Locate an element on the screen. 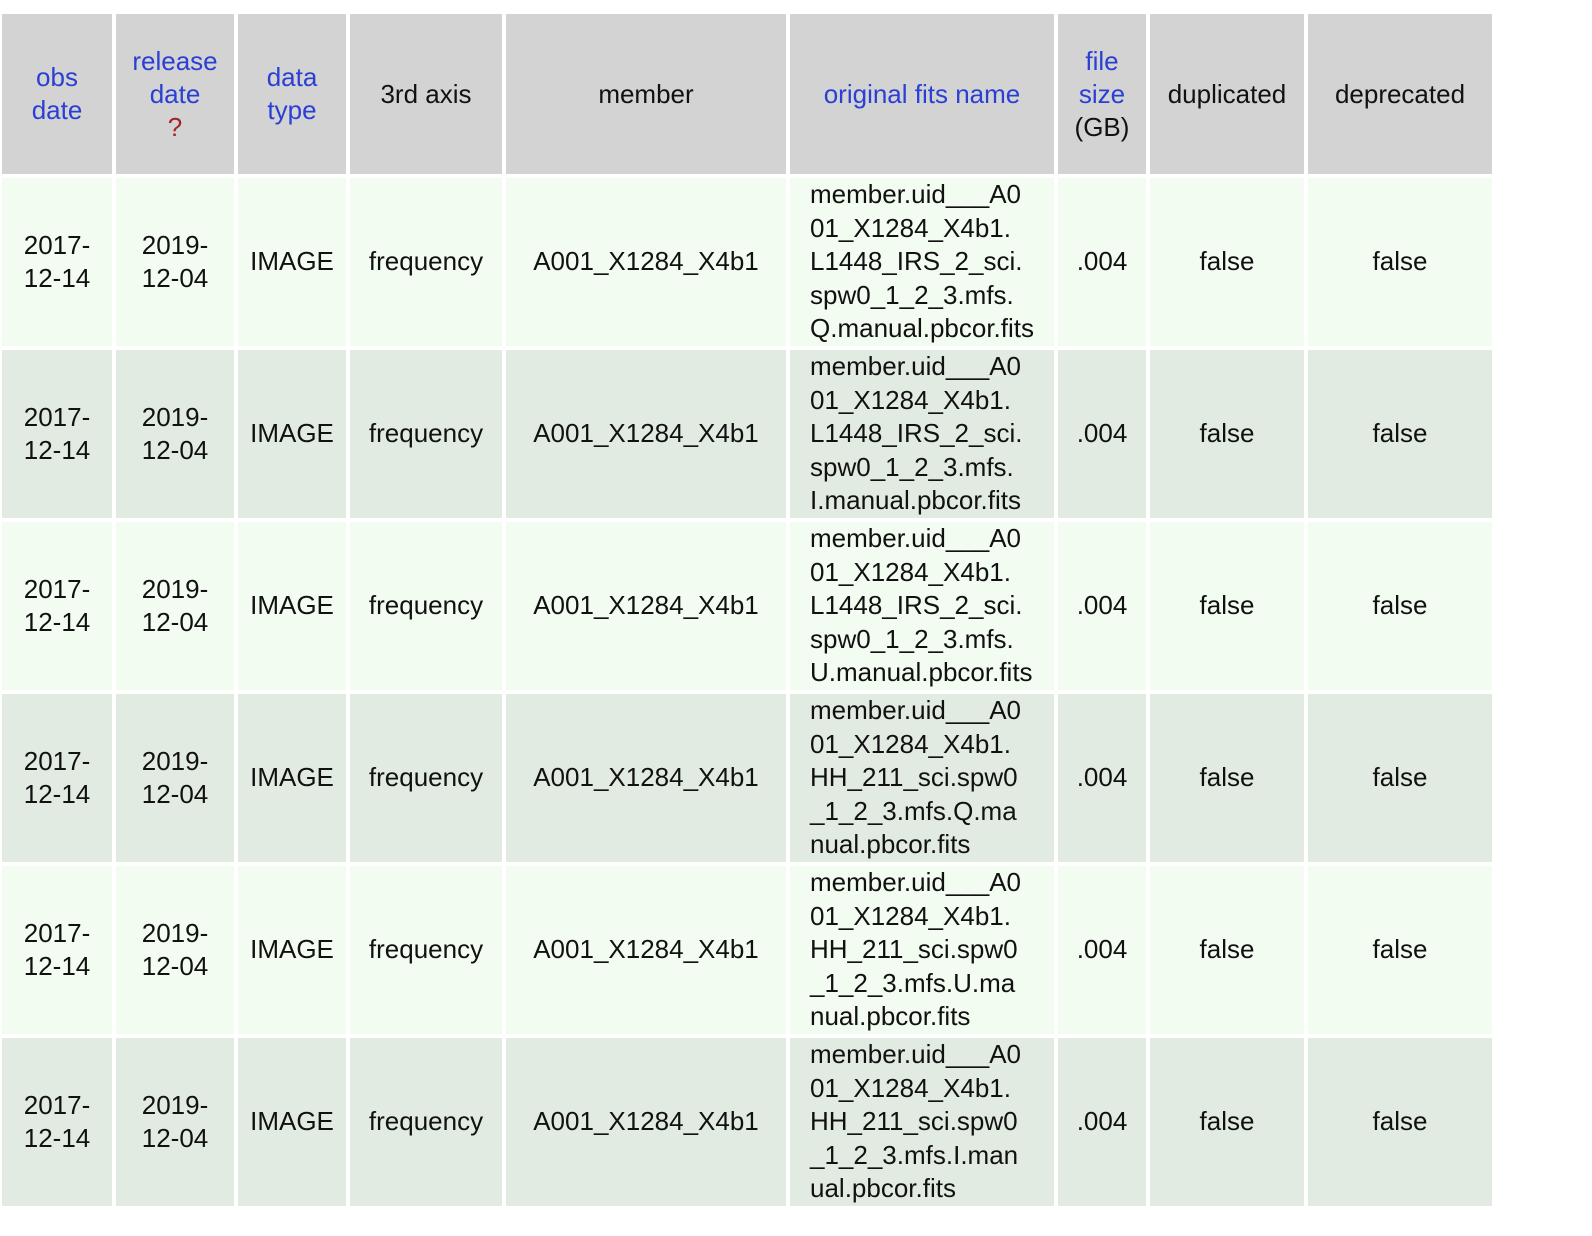  header-release-date: release date ? is located at coordinates (175, 94).